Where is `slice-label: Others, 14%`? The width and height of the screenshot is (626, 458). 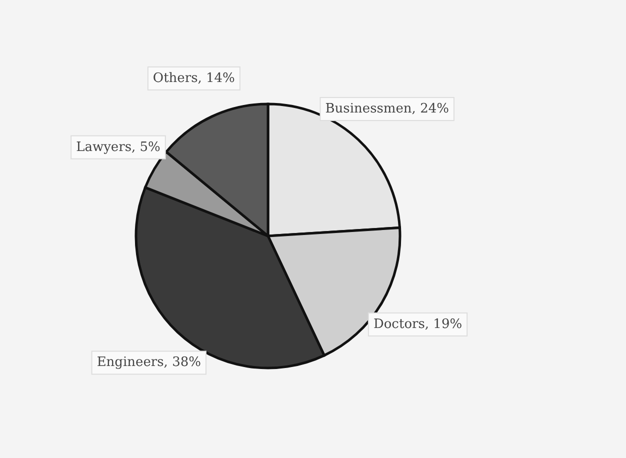 slice-label: Others, 14% is located at coordinates (193, 78).